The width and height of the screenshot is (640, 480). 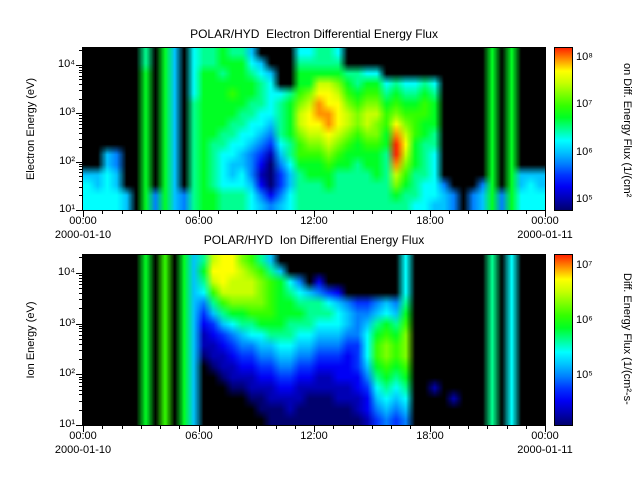 I want to click on colorbar-tick-label: 10⁷, so click(x=584, y=265).